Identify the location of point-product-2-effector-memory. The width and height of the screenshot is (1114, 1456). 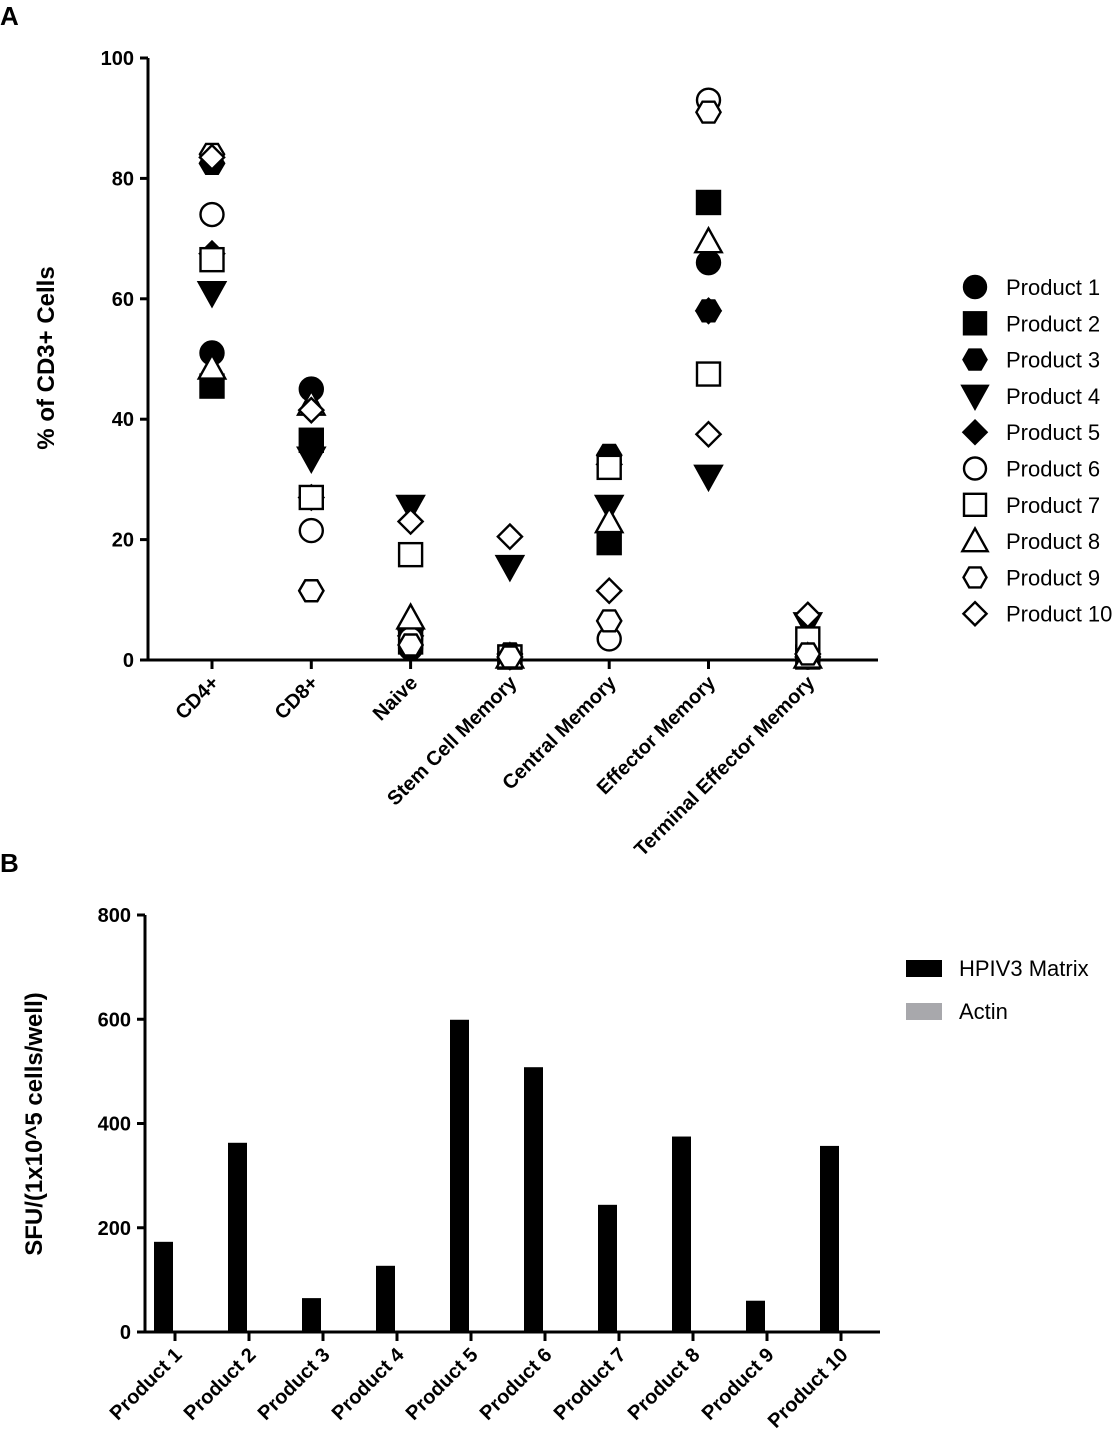
(708, 202).